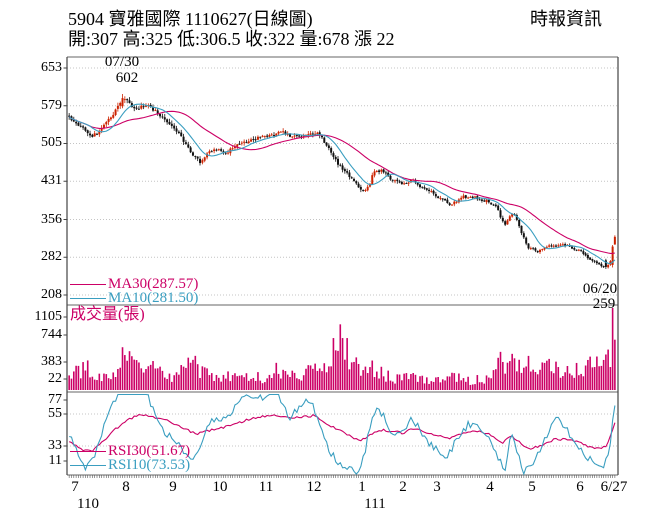  I want to click on rsi10-legend-label: RSI10(73.53), so click(149, 465).